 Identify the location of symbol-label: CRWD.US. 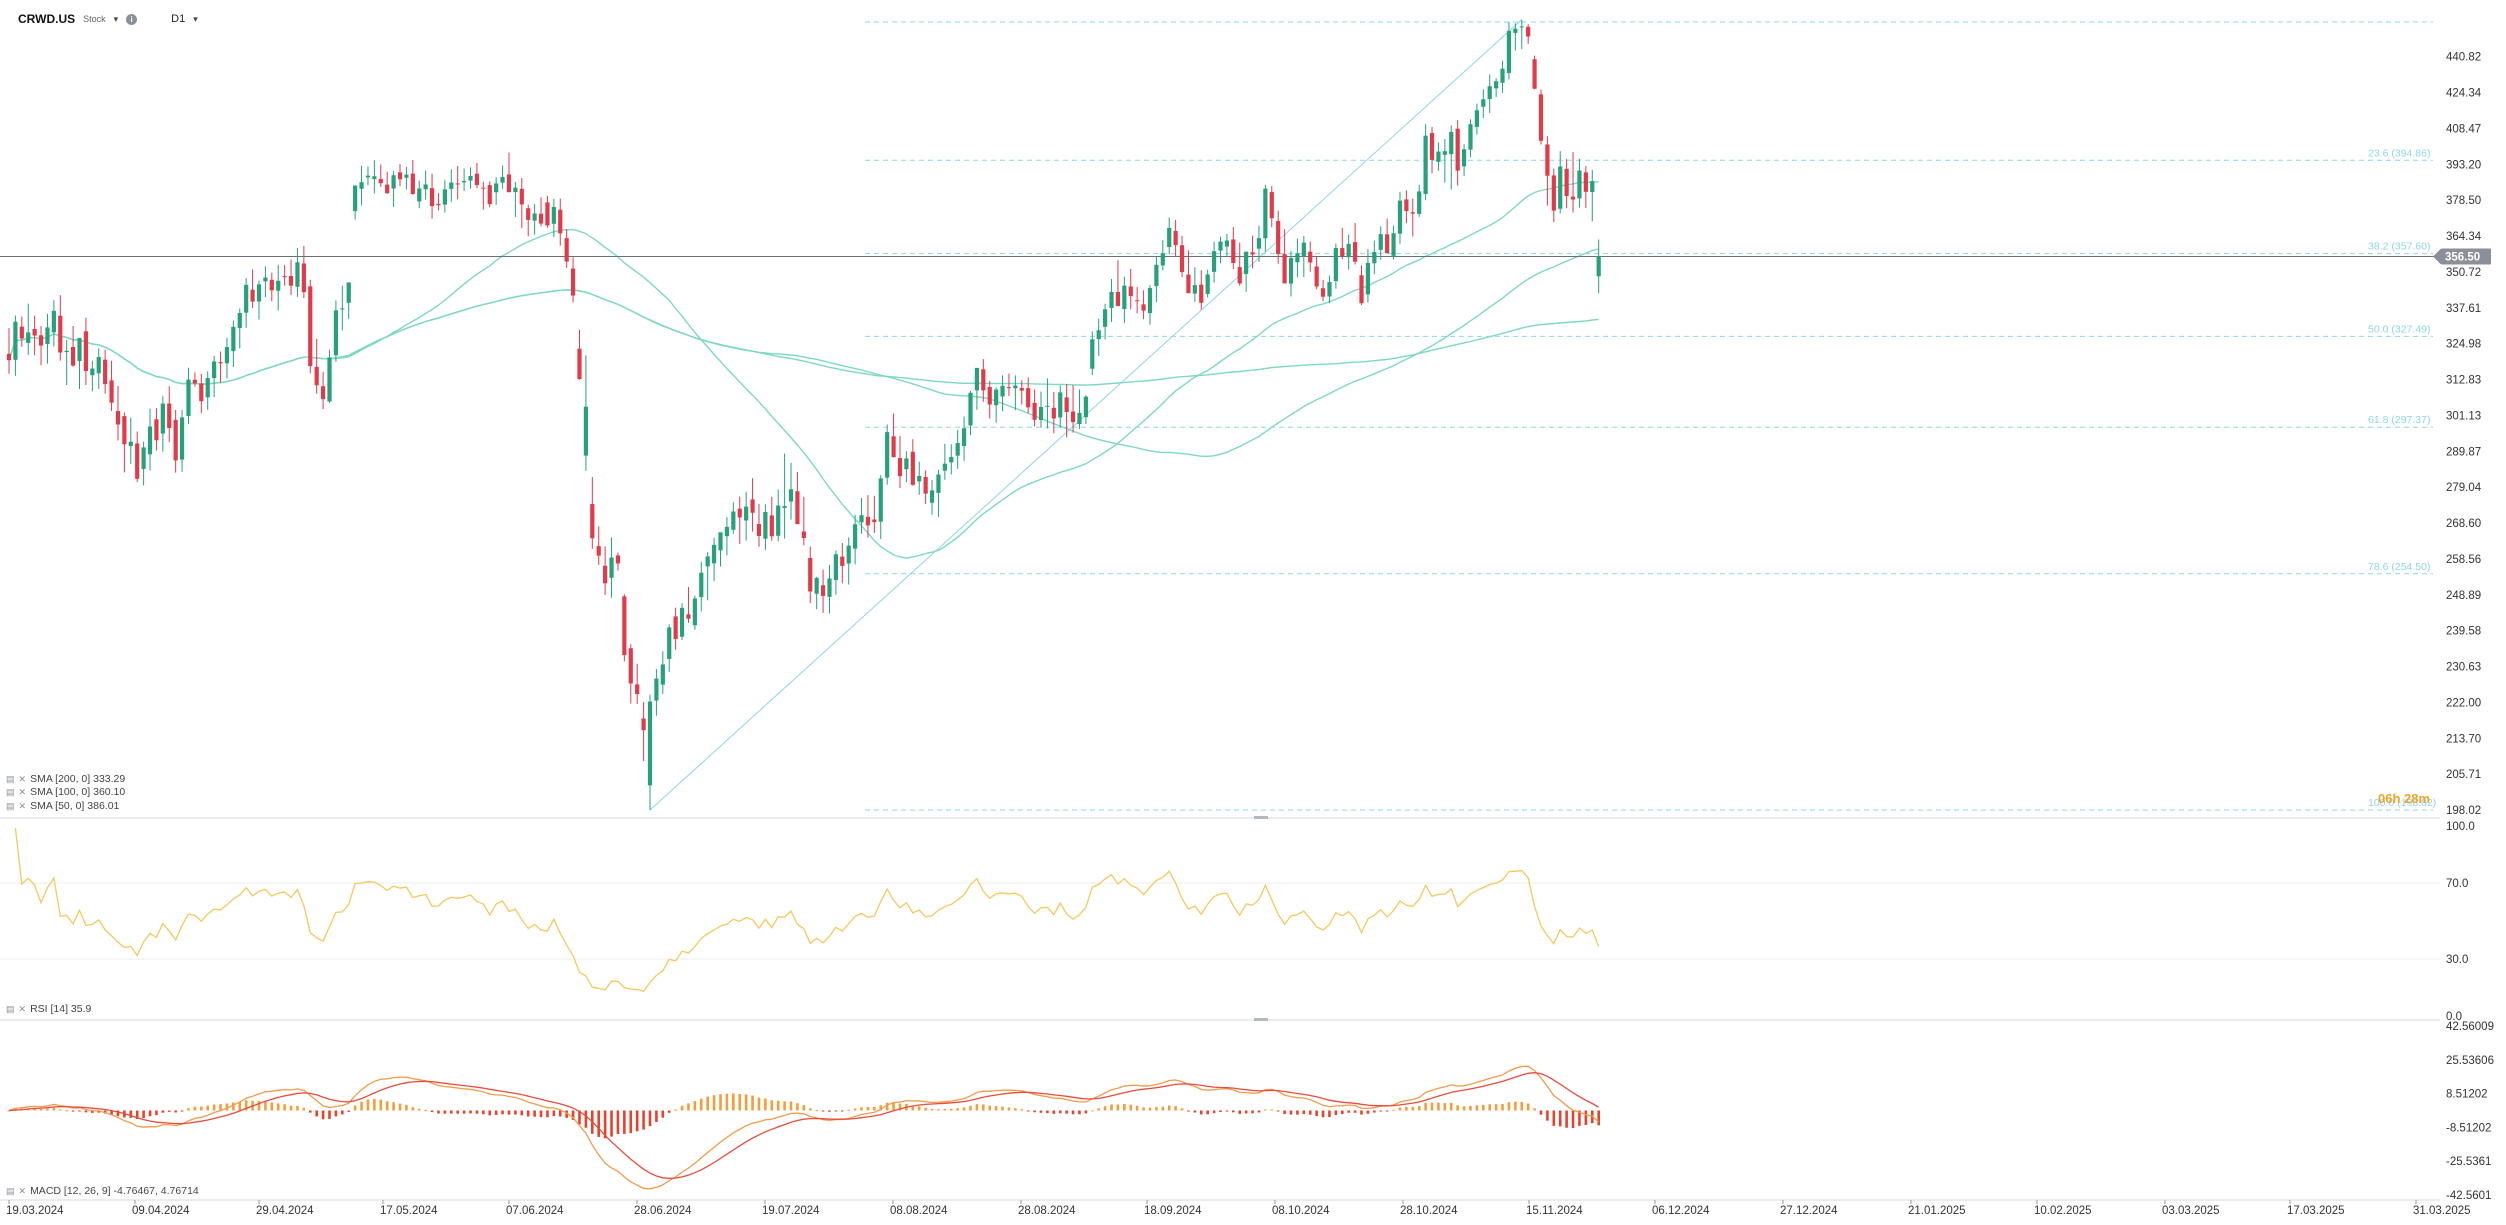
(47, 19).